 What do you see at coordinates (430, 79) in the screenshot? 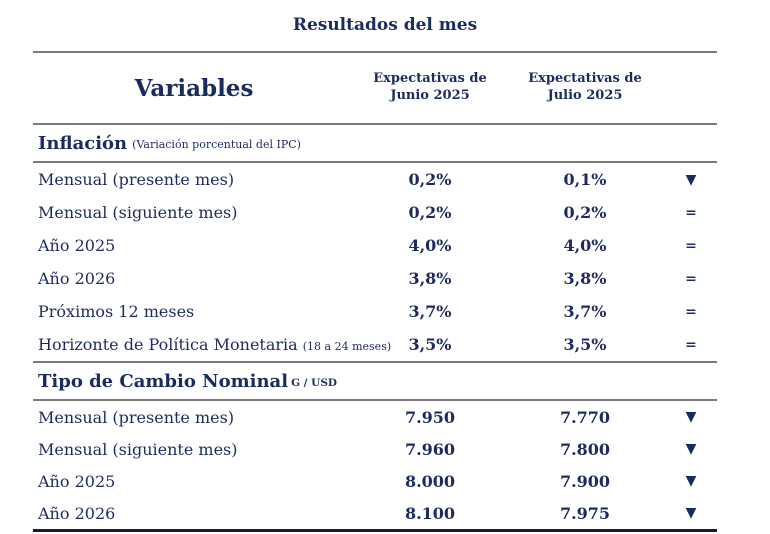
I see `column-header-junio-line1: Expectativas de` at bounding box center [430, 79].